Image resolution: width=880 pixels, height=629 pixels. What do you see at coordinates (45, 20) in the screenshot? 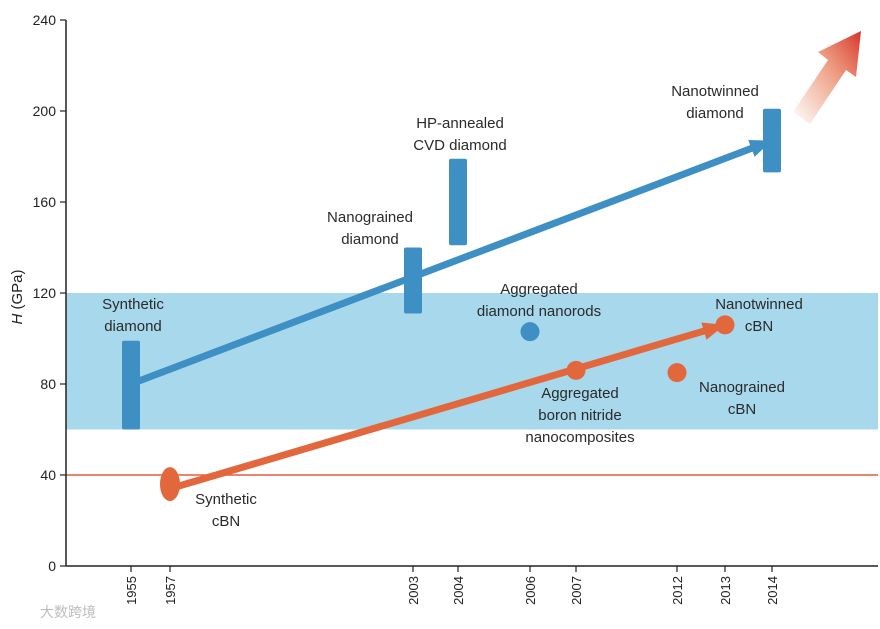
I see `y-tick-label: 240` at bounding box center [45, 20].